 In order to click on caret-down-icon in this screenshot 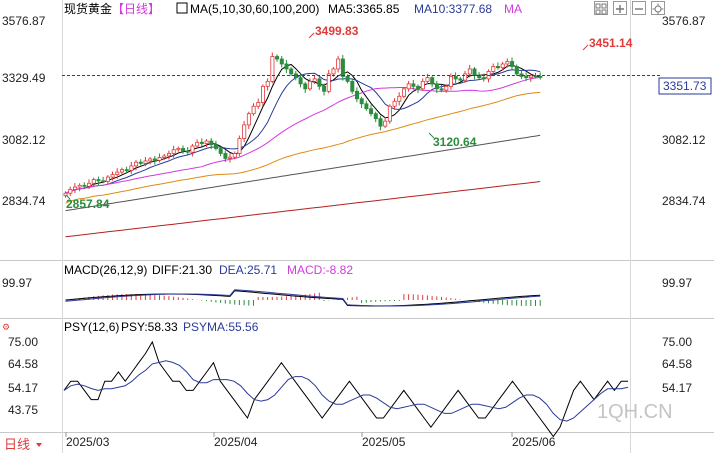, I will do `click(39, 445)`.